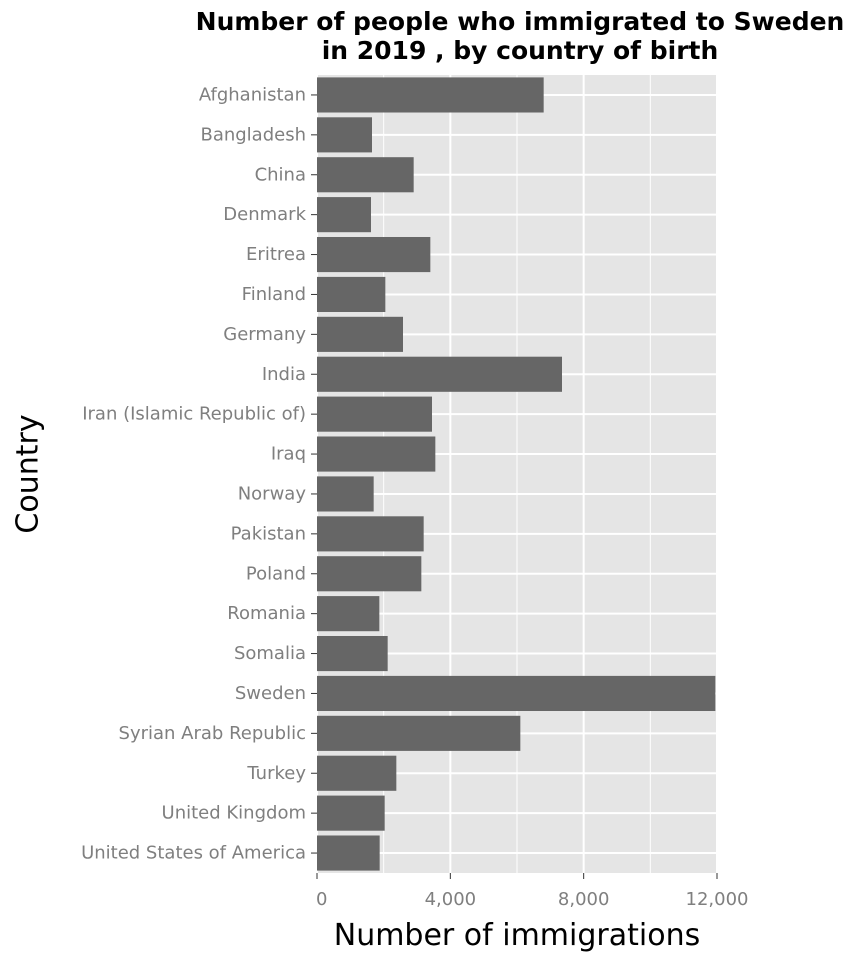  I want to click on y-tick-label: Denmark, so click(264, 214).